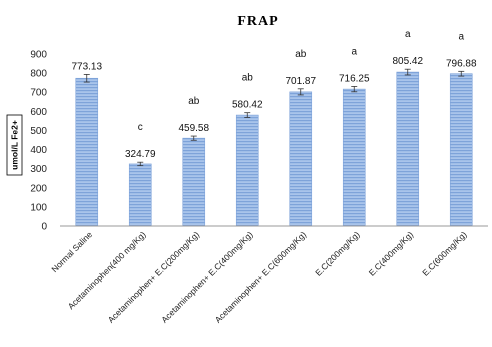 This screenshot has width=492, height=347. I want to click on y-tick-label: 100, so click(38, 207).